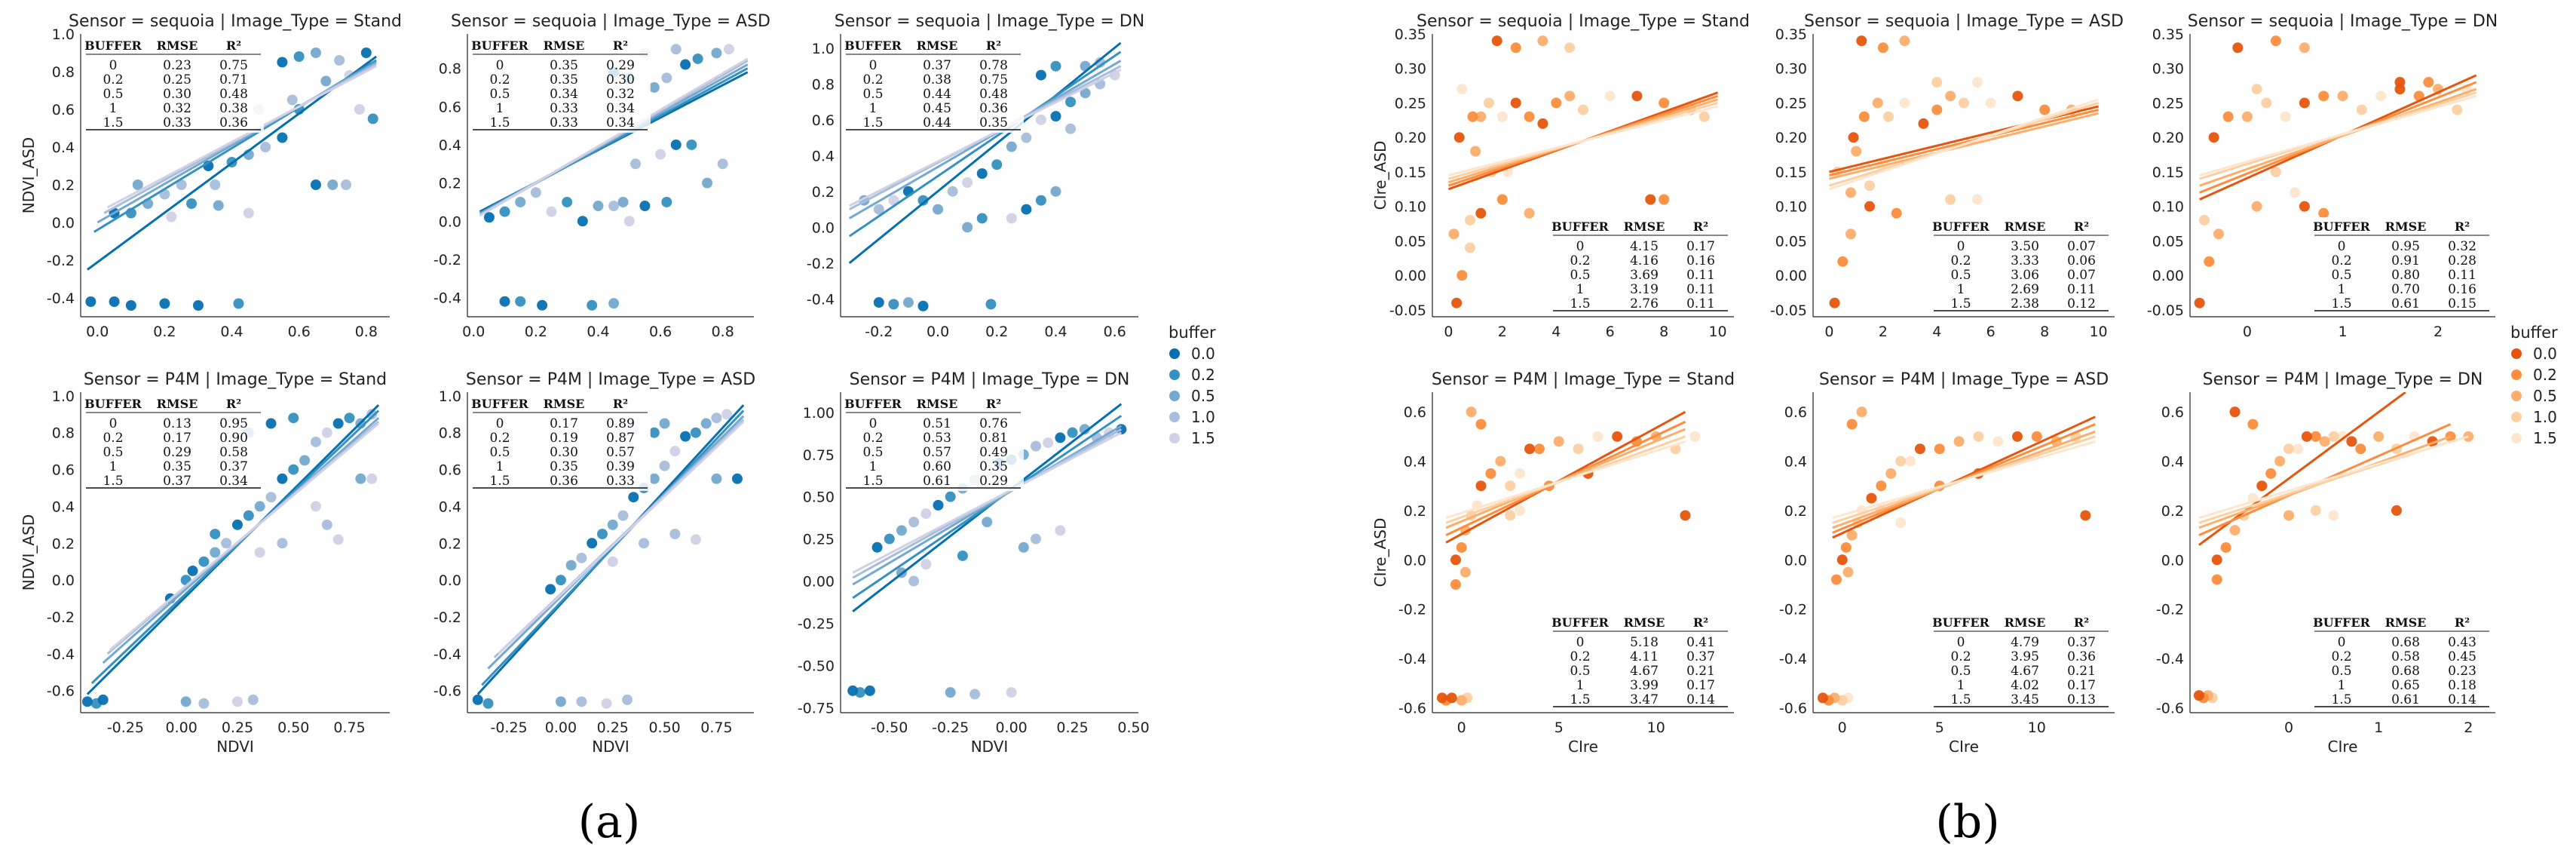 This screenshot has width=2576, height=859. I want to click on stats-table-cell: 0.36, so click(233, 122).